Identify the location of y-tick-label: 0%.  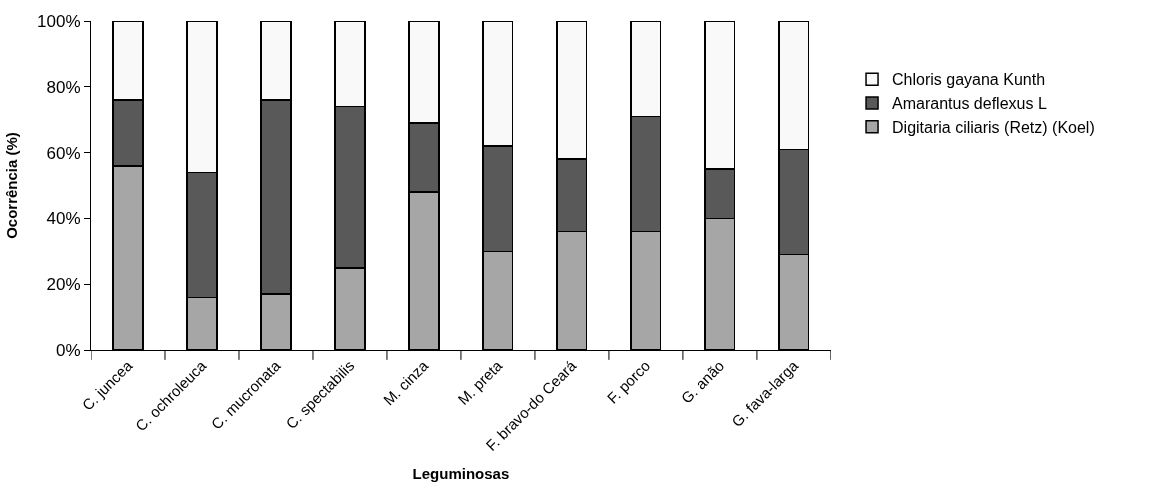
(68, 350).